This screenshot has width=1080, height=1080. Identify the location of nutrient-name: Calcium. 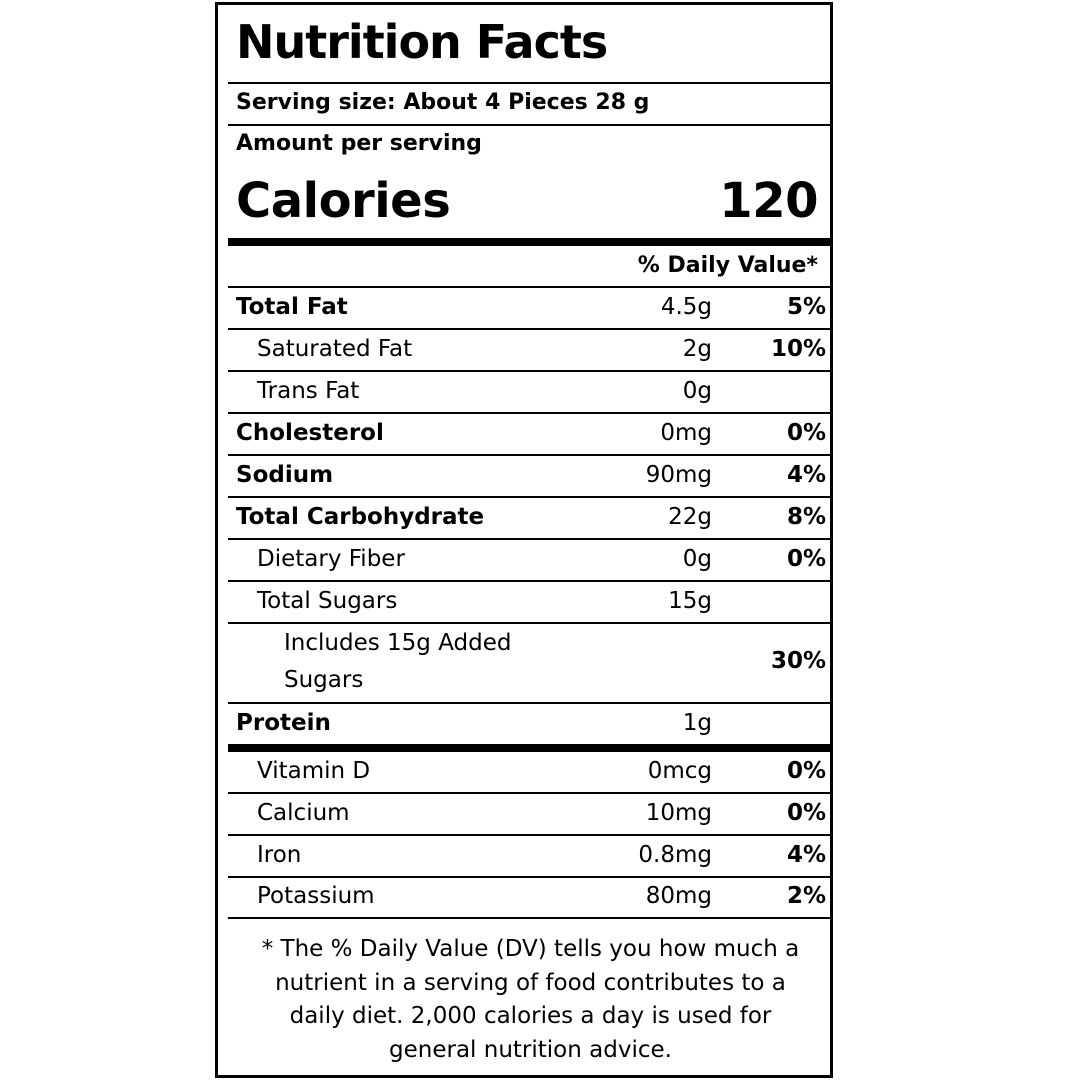
(303, 813).